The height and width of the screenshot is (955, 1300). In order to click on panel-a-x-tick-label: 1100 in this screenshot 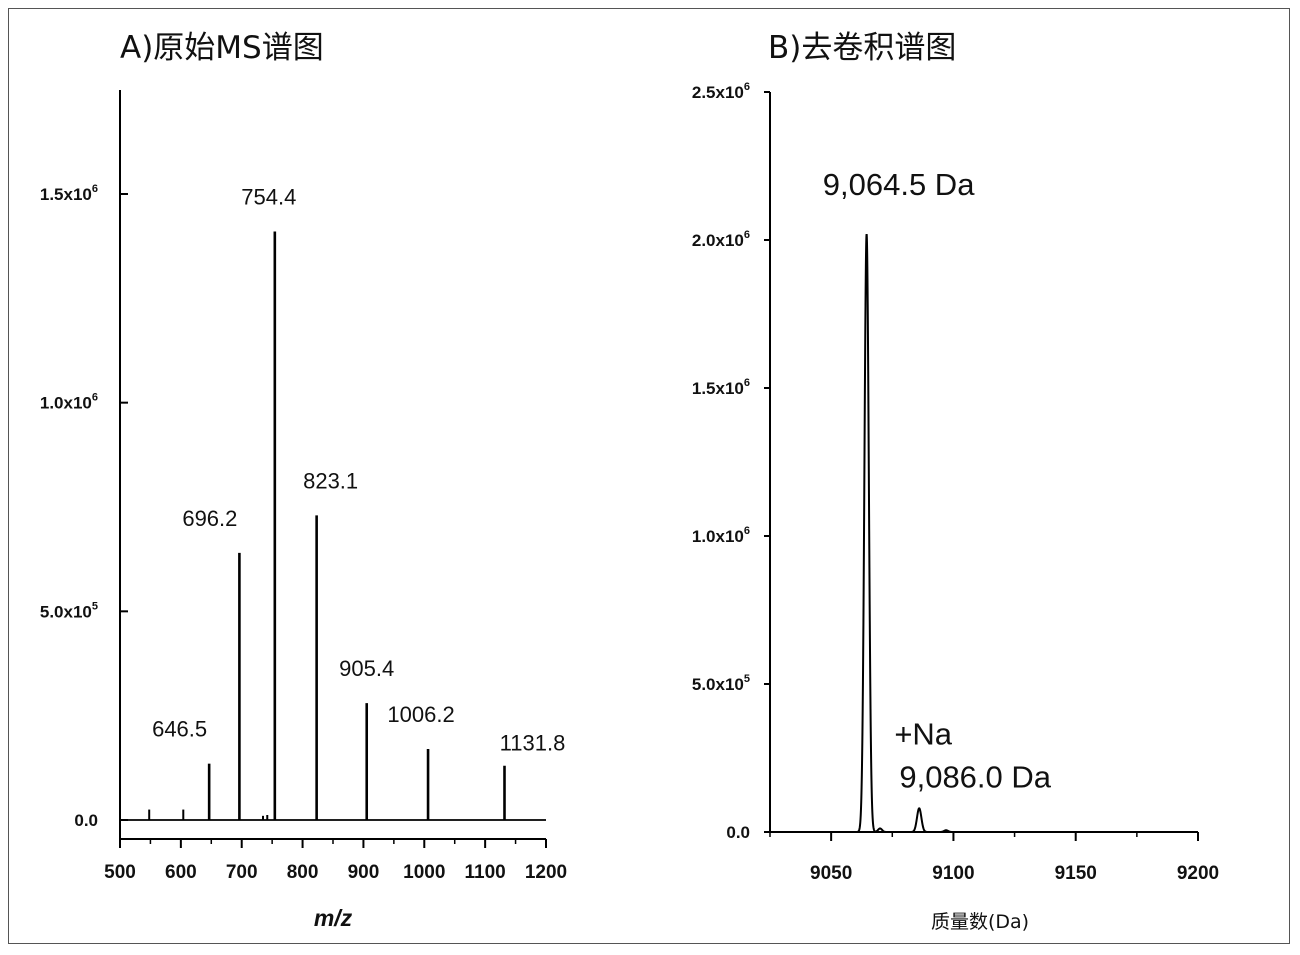, I will do `click(485, 872)`.